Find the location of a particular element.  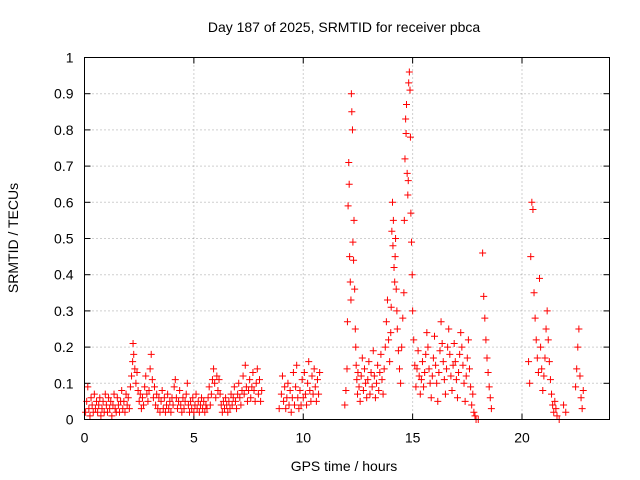

y-tick-label: 0.7 is located at coordinates (64, 166).